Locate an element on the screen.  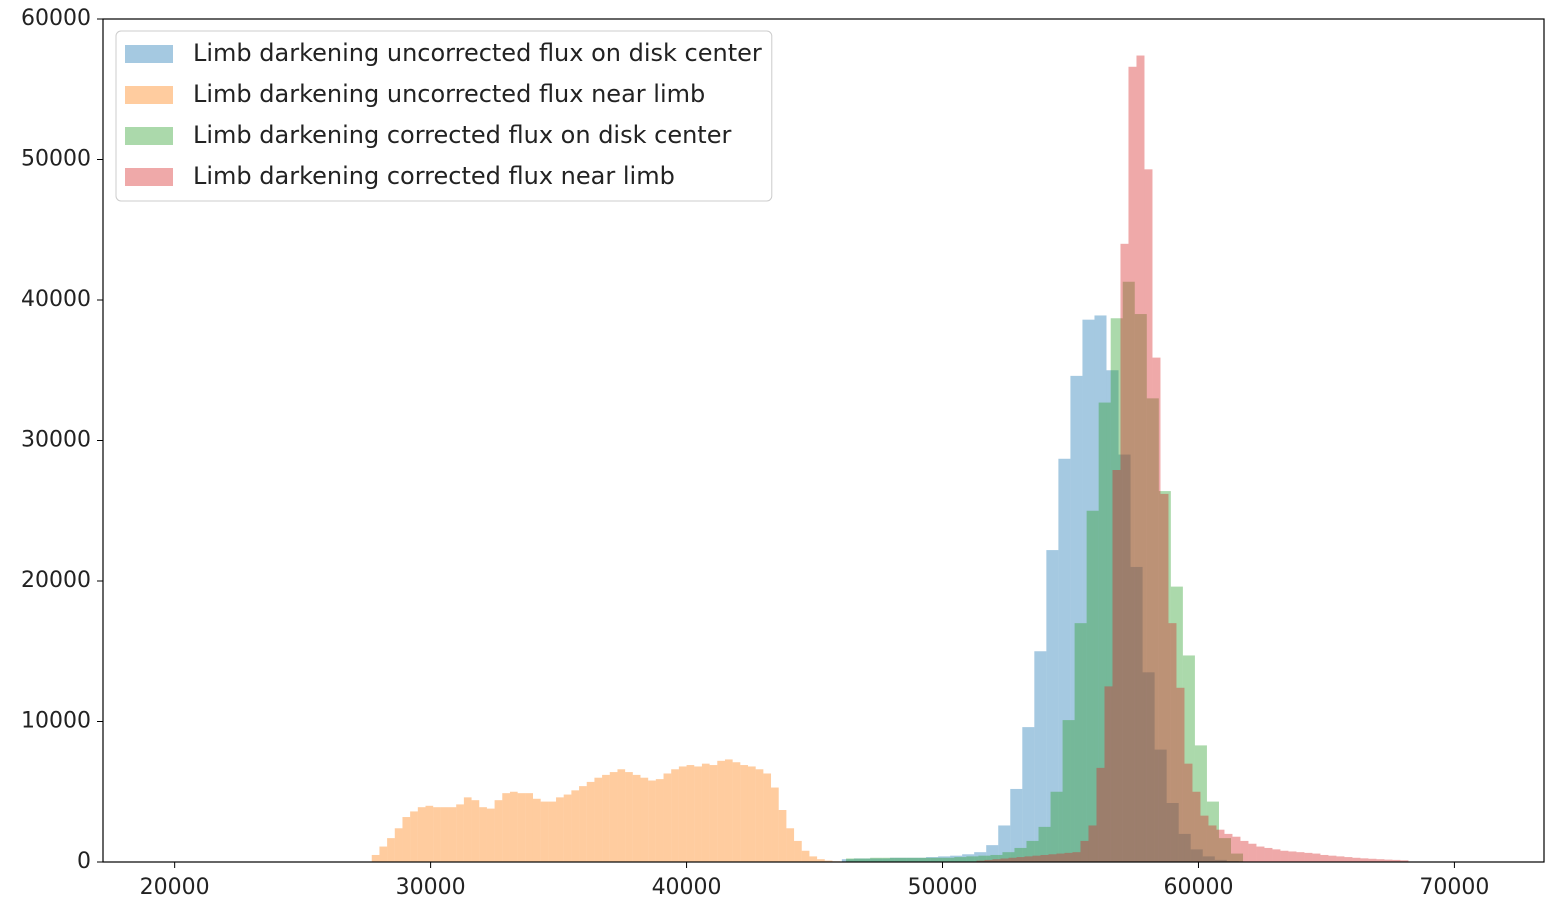
y-tick-label: 40000 is located at coordinates (56, 299).